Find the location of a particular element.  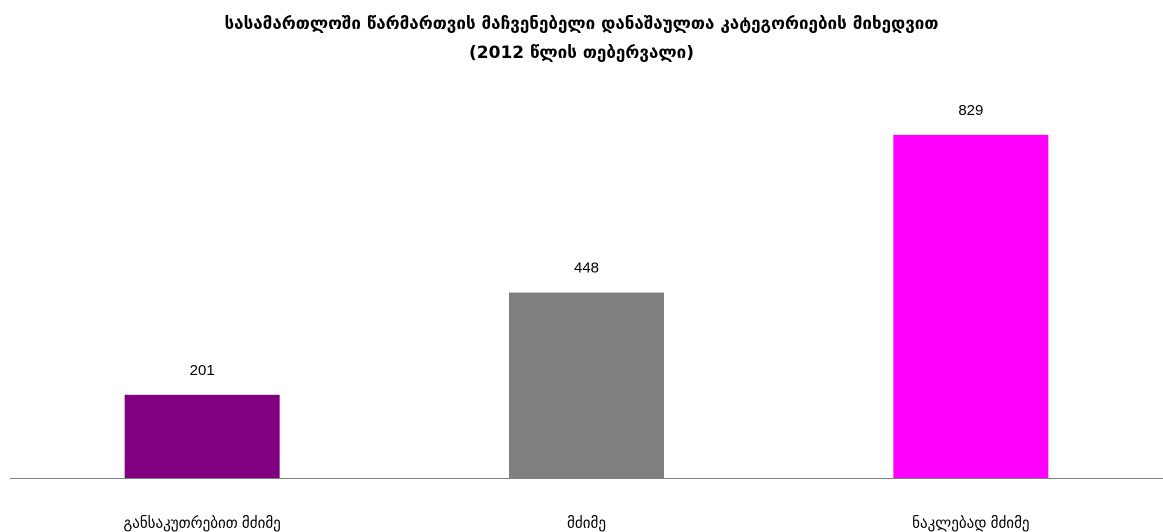

category-labels-group: განსაკუთრებით მძიმე მძიმე ნაკლებად მძიმე is located at coordinates (577, 523).